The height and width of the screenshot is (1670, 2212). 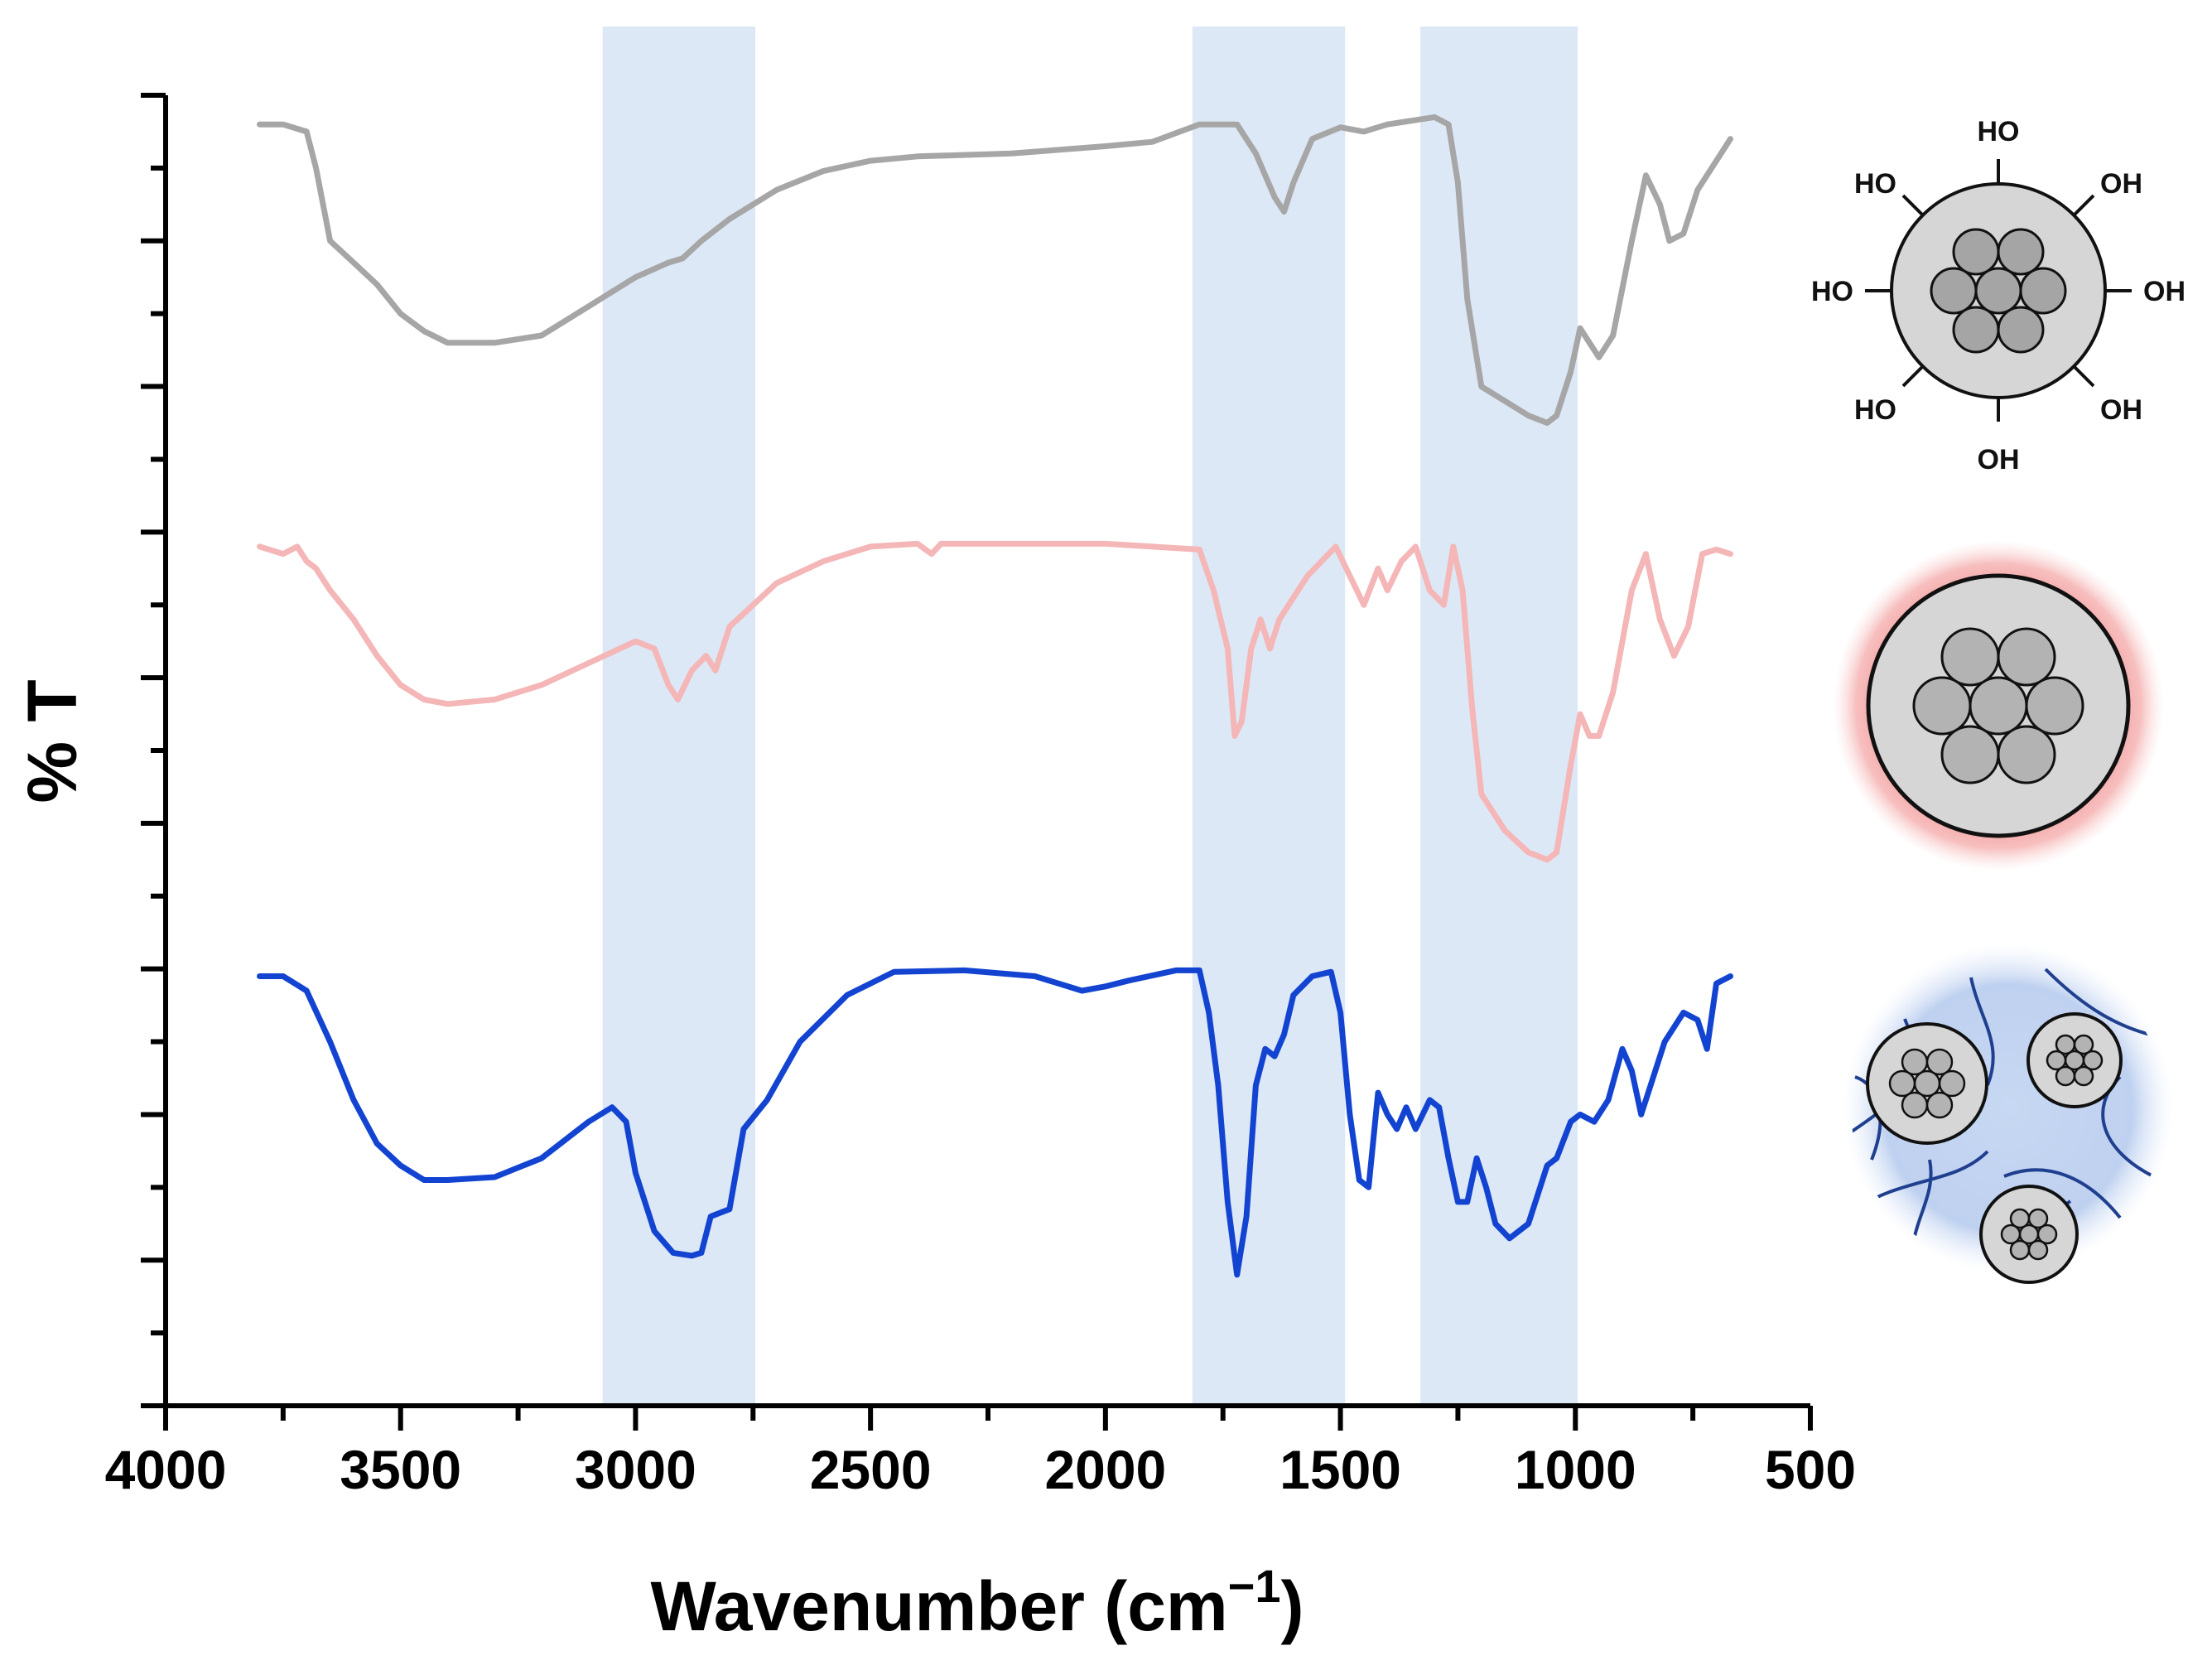 What do you see at coordinates (1810, 1469) in the screenshot?
I see `x-tick-label: 500` at bounding box center [1810, 1469].